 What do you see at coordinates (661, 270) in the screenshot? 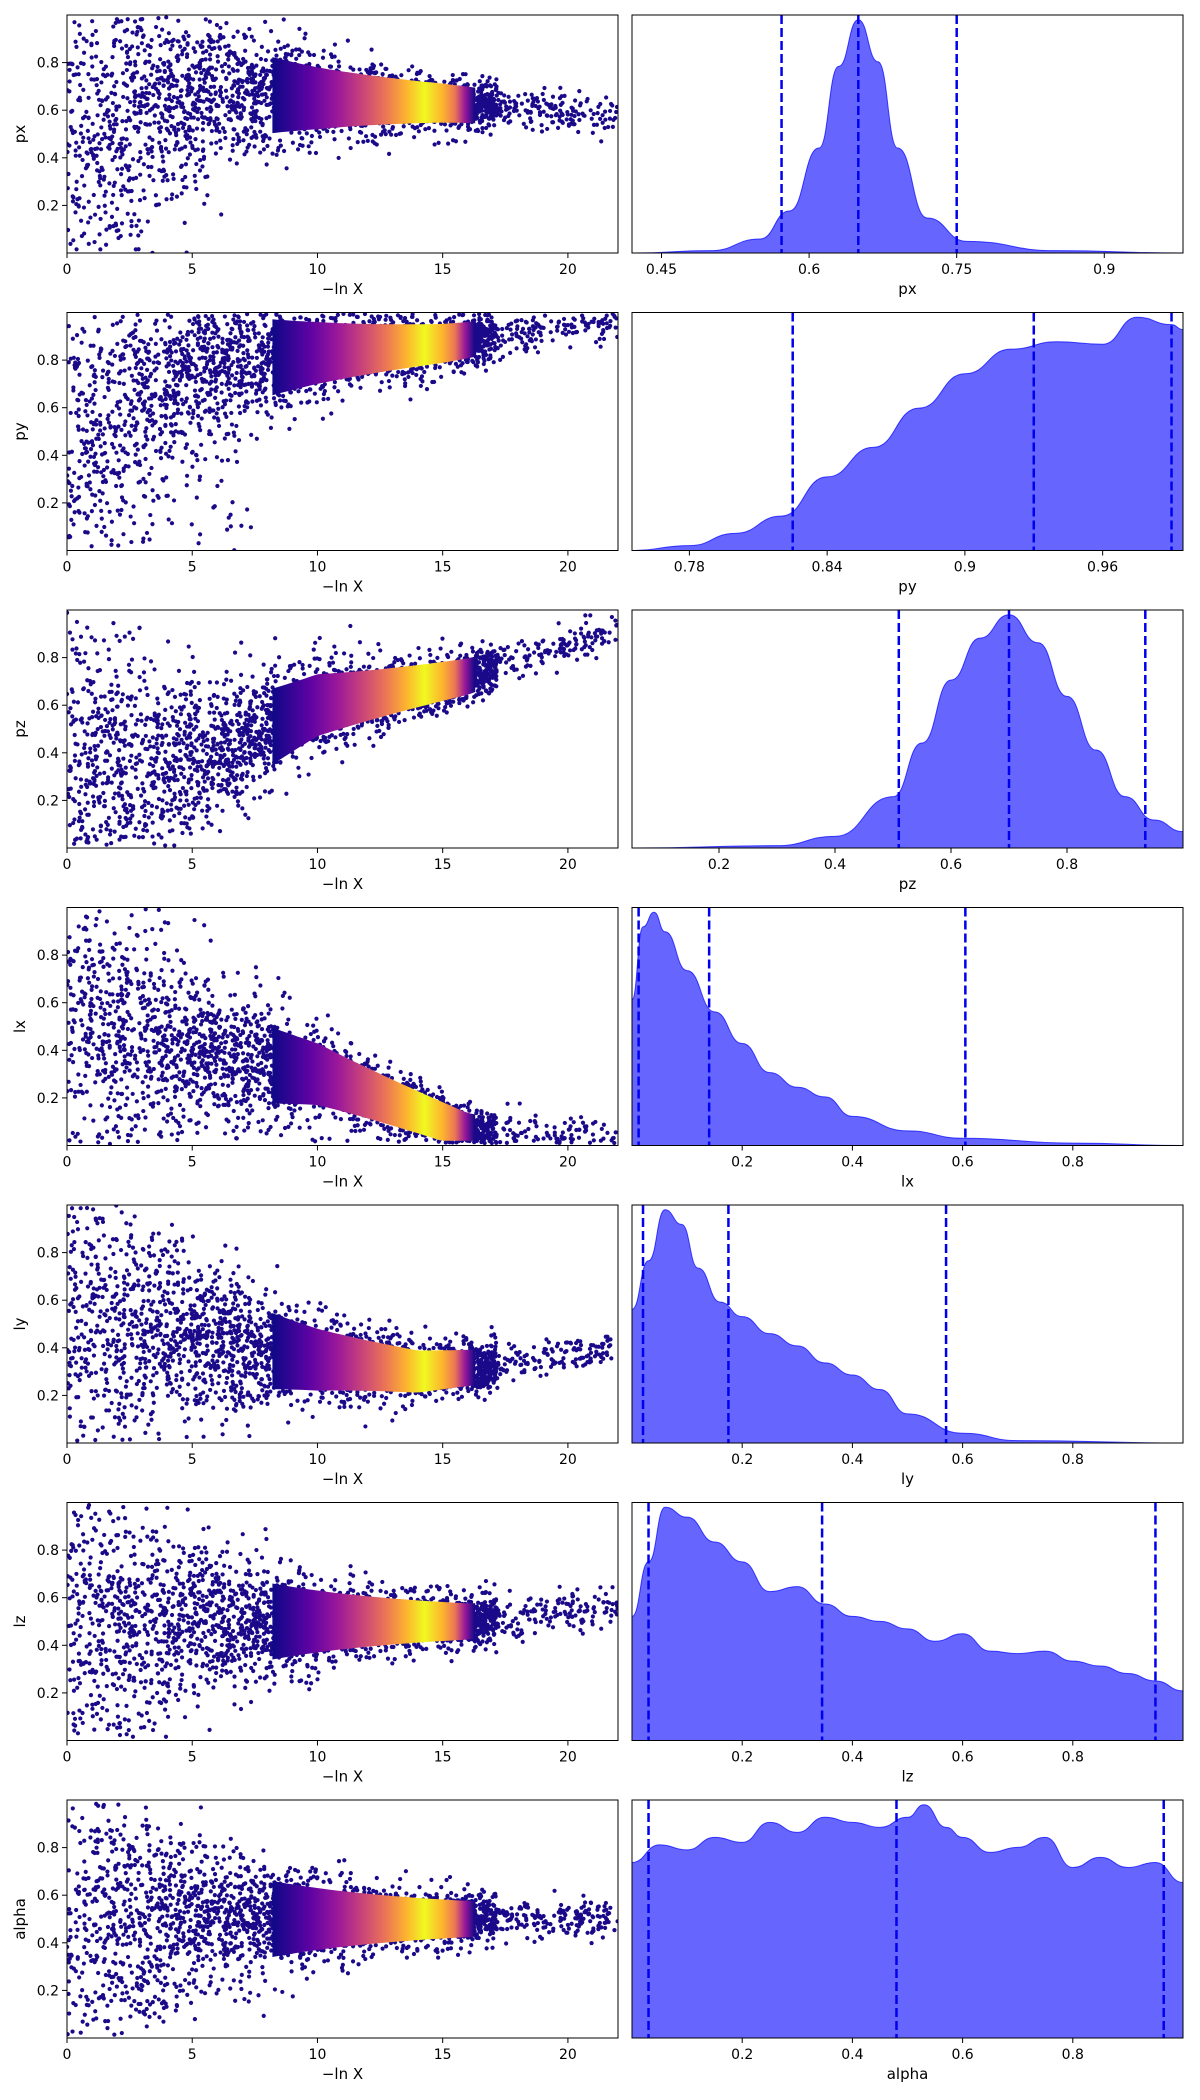
I see `x-tick-label: 0.45` at bounding box center [661, 270].